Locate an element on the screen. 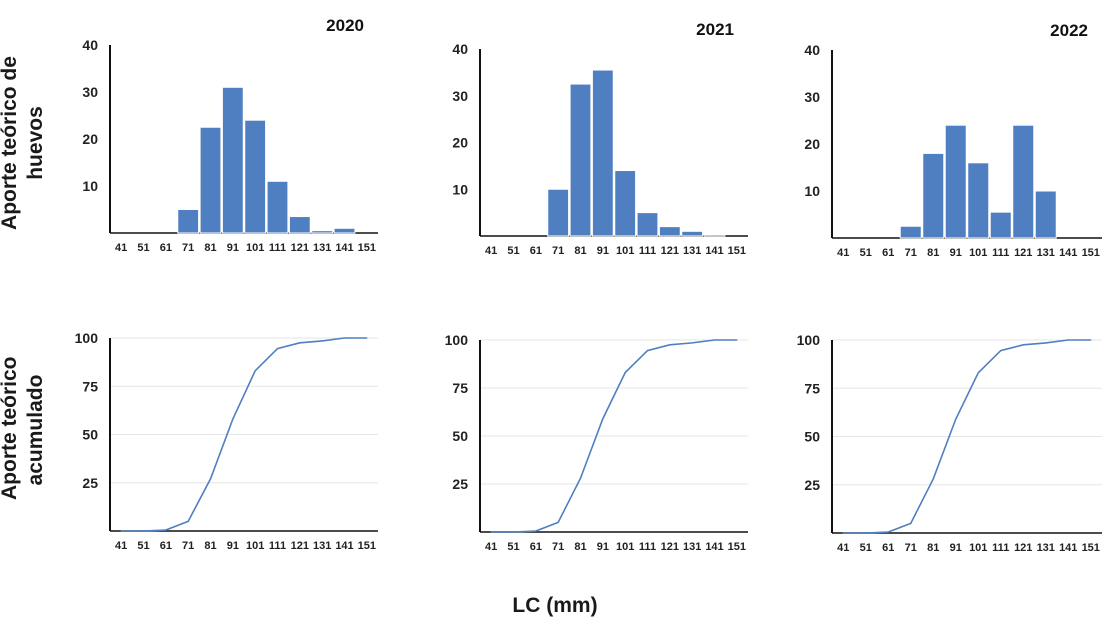 The height and width of the screenshot is (621, 1110). chart-title: 2020 is located at coordinates (345, 25).